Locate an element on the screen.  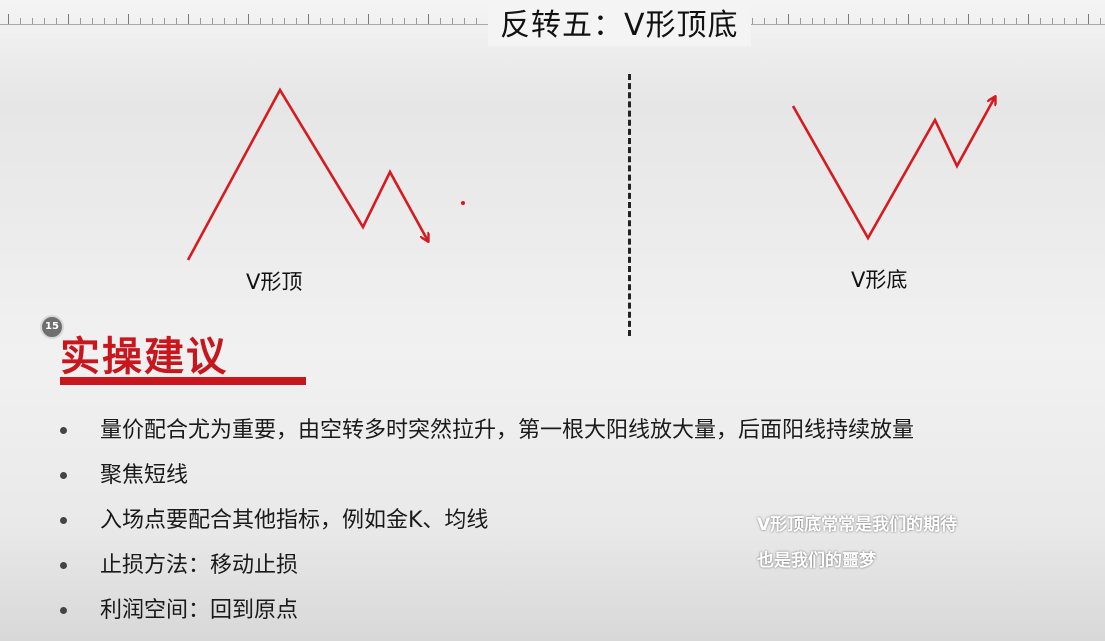
tip-text: 量价配合尤为重要，由空转多时突然拉升，第一根大阳线放大量，后面阳线持续放量 is located at coordinates (507, 430).